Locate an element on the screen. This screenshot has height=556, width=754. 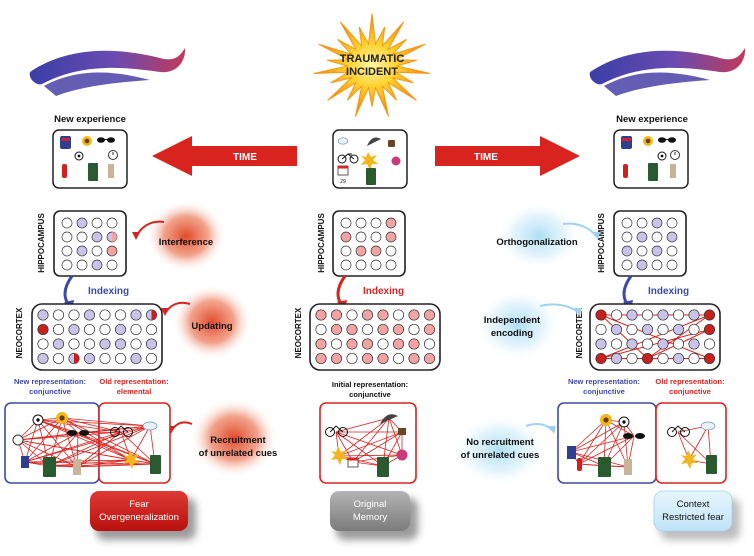
cloud-icon-right-rep is located at coordinates (708, 426).